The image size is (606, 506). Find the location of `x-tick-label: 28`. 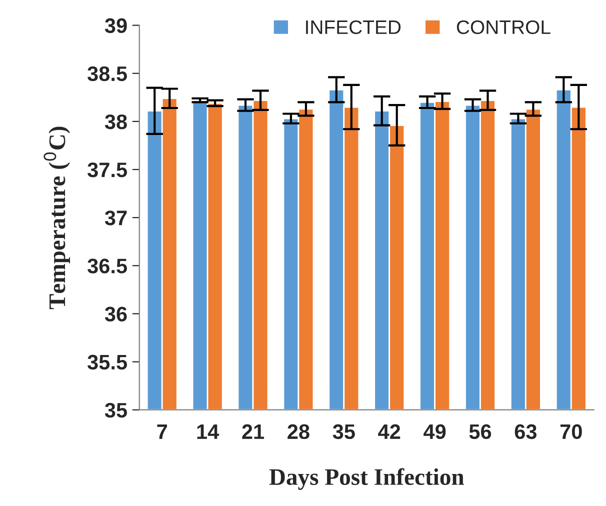

x-tick-label: 28 is located at coordinates (299, 432).